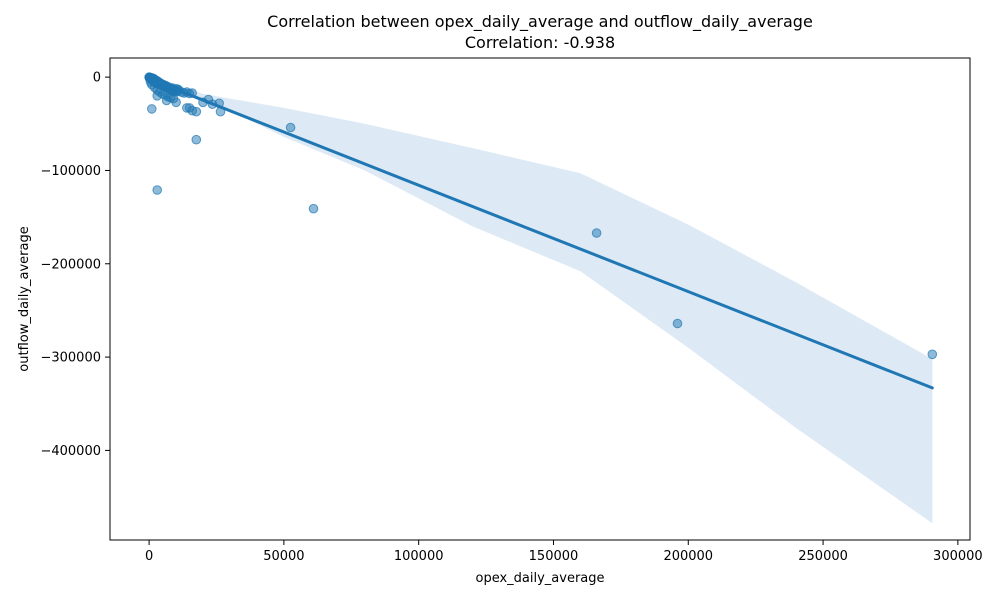 Image resolution: width=1000 pixels, height=600 pixels. I want to click on y-tick-label: −300000, so click(70, 358).